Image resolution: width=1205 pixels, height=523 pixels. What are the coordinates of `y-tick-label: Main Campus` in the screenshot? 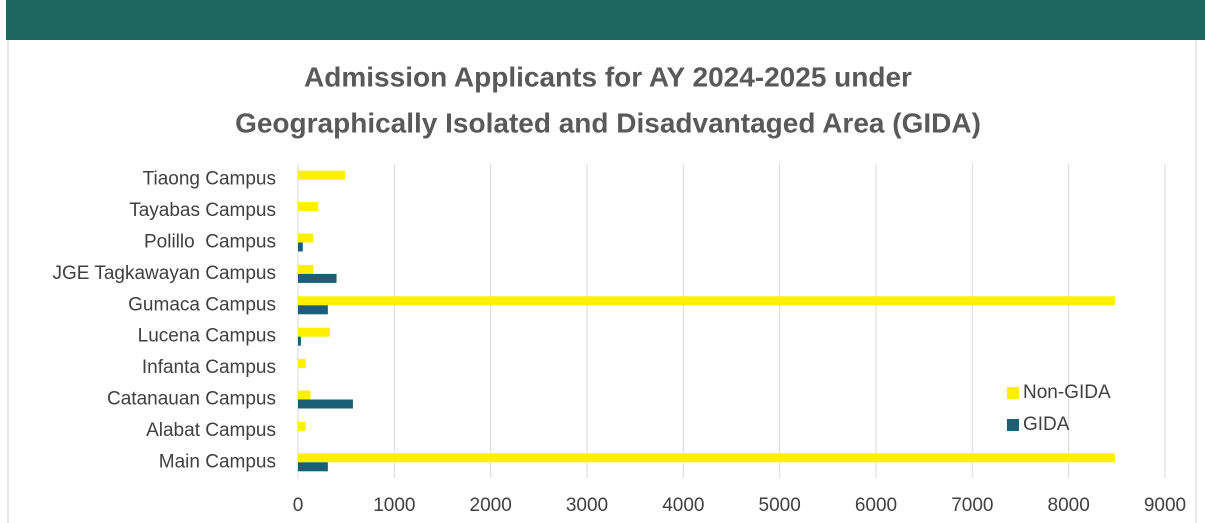 It's located at (217, 461).